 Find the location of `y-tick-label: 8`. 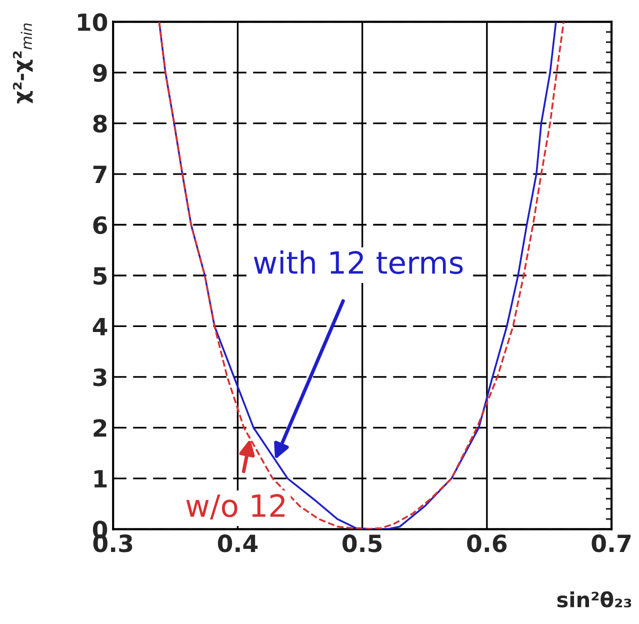

y-tick-label: 8 is located at coordinates (100, 123).